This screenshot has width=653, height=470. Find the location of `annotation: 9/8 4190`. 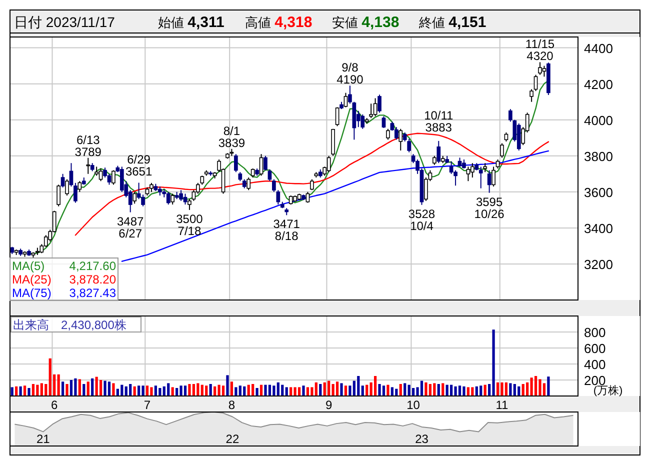

annotation: 9/8 4190 is located at coordinates (350, 73).